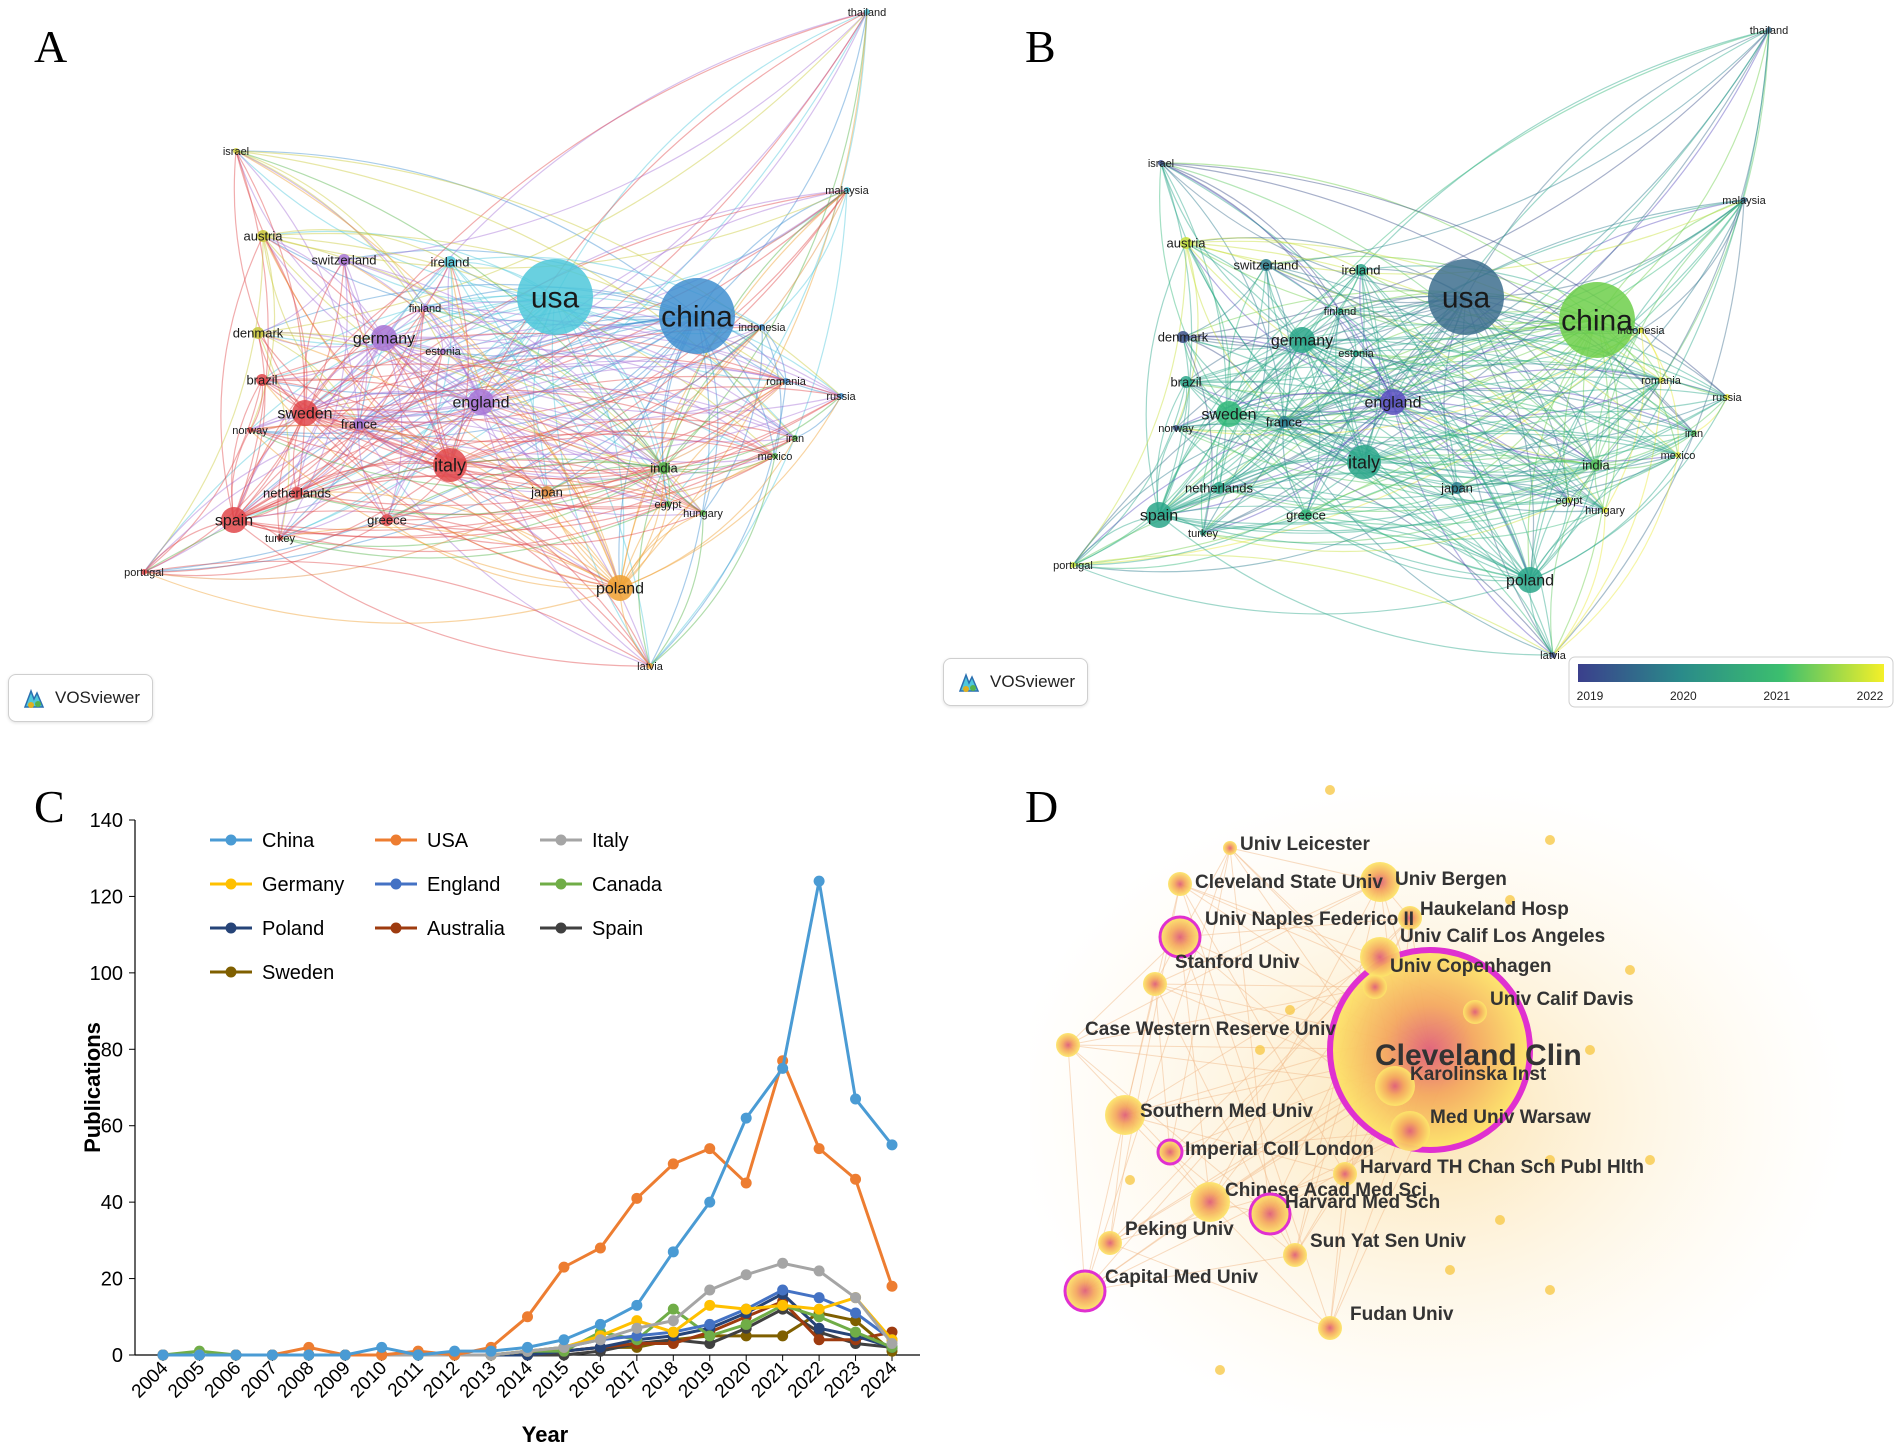 Image resolution: width=1902 pixels, height=1455 pixels. What do you see at coordinates (144, 572) in the screenshot?
I see `node-portugal` at bounding box center [144, 572].